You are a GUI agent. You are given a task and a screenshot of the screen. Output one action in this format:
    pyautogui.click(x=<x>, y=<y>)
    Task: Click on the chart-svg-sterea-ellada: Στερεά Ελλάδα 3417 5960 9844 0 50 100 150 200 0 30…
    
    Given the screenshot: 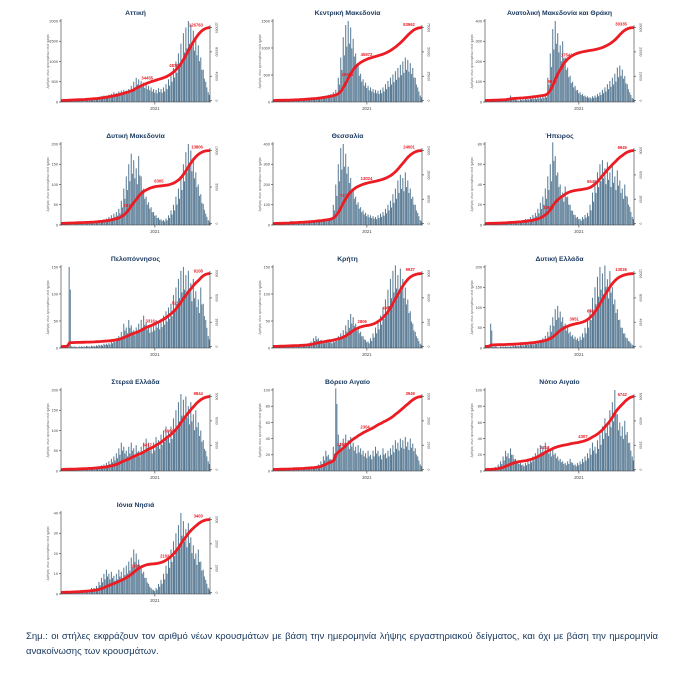 What is the action you would take?
    pyautogui.click(x=132, y=429)
    